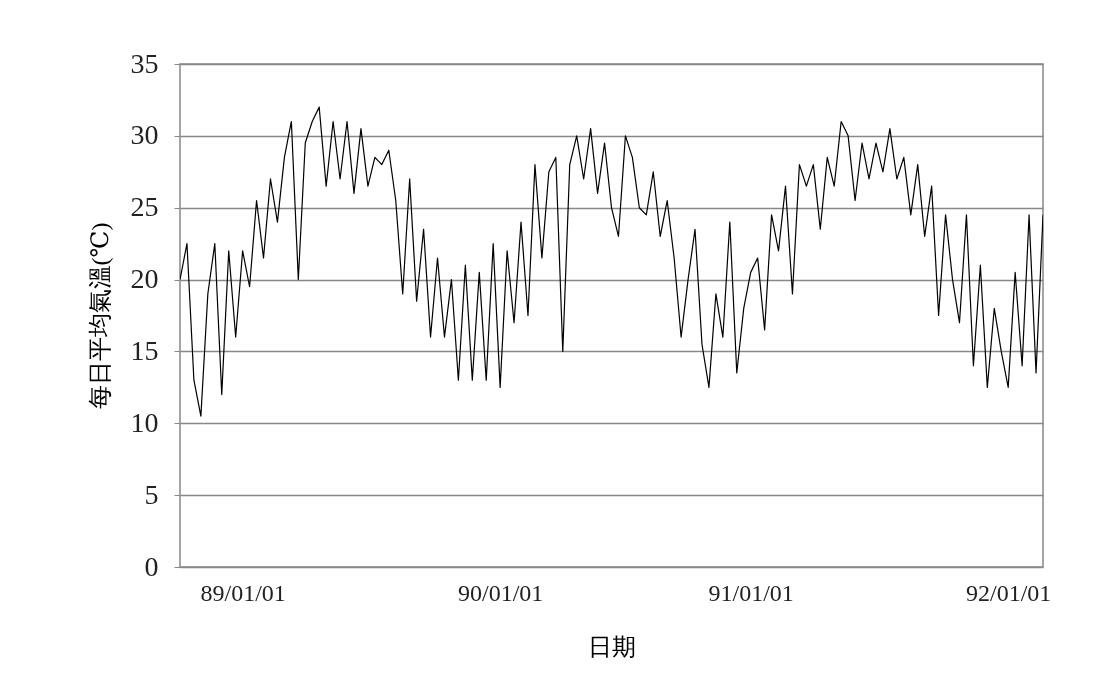  I want to click on y-tick-label: 15, so click(144, 350).